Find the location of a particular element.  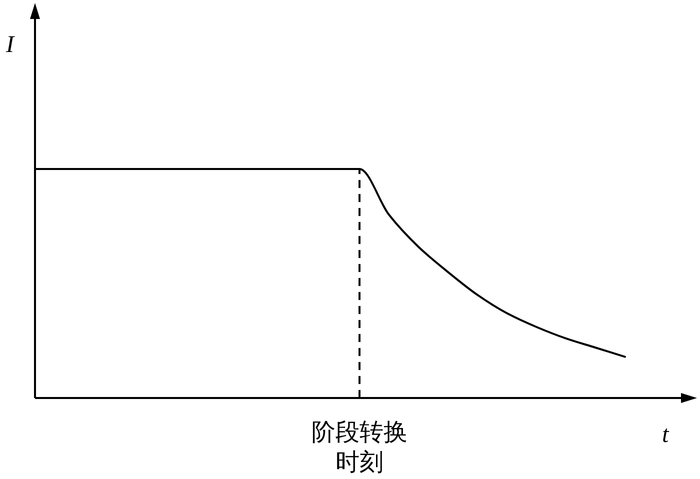

x-axis-title: t is located at coordinates (666, 435).